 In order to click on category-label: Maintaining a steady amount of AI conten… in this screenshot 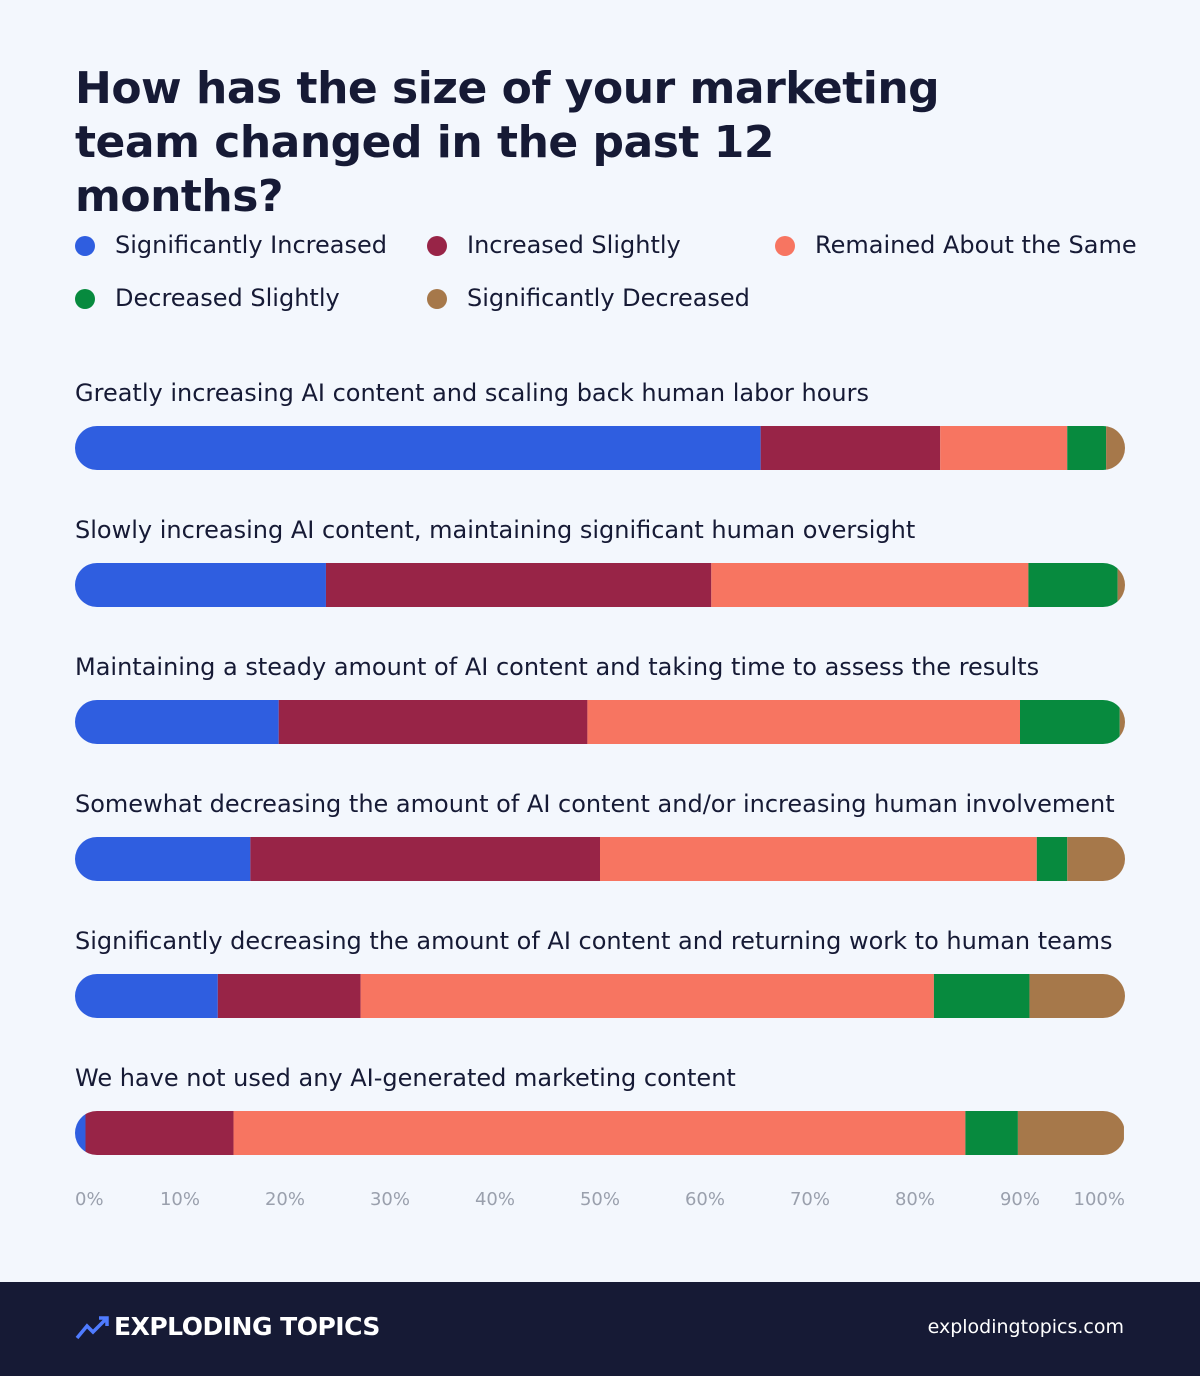, I will do `click(557, 667)`.